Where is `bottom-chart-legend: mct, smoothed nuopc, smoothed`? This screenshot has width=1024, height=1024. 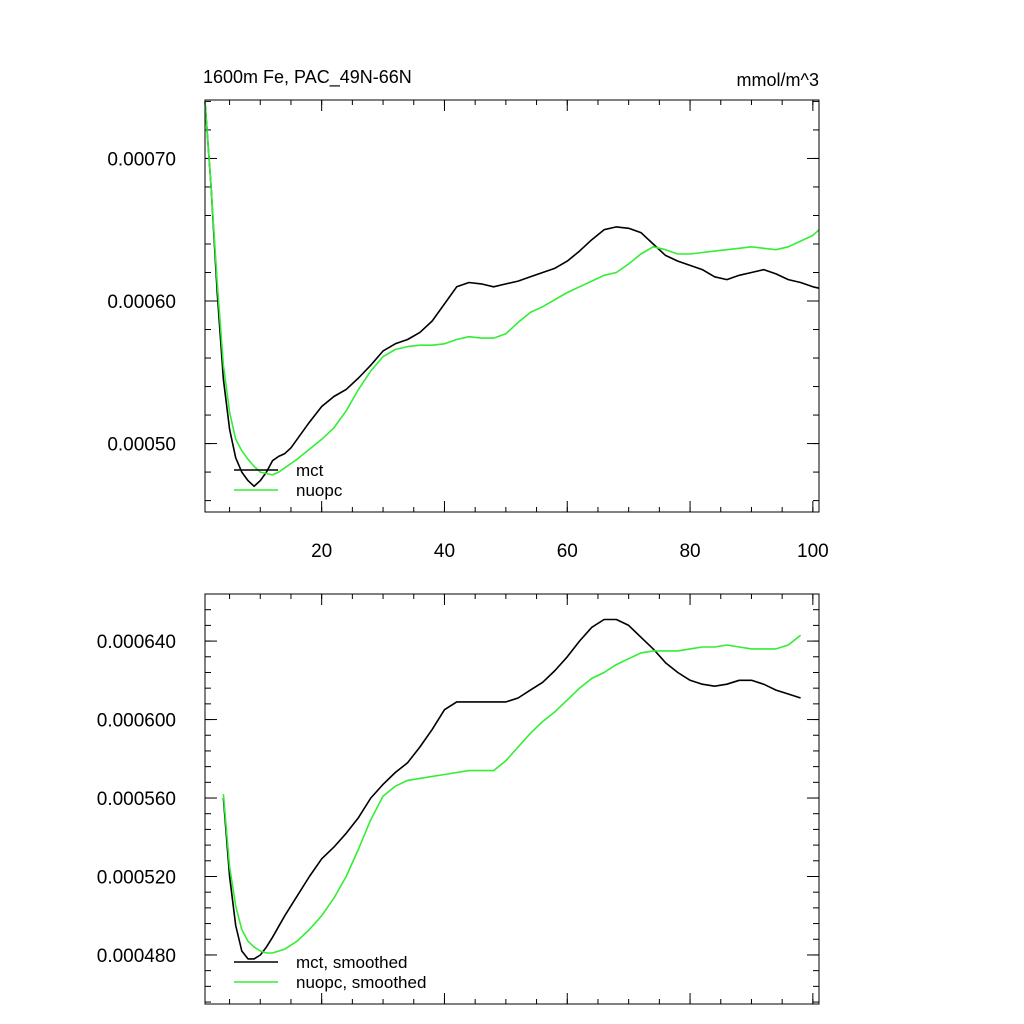 bottom-chart-legend: mct, smoothed nuopc, smoothed is located at coordinates (330, 972).